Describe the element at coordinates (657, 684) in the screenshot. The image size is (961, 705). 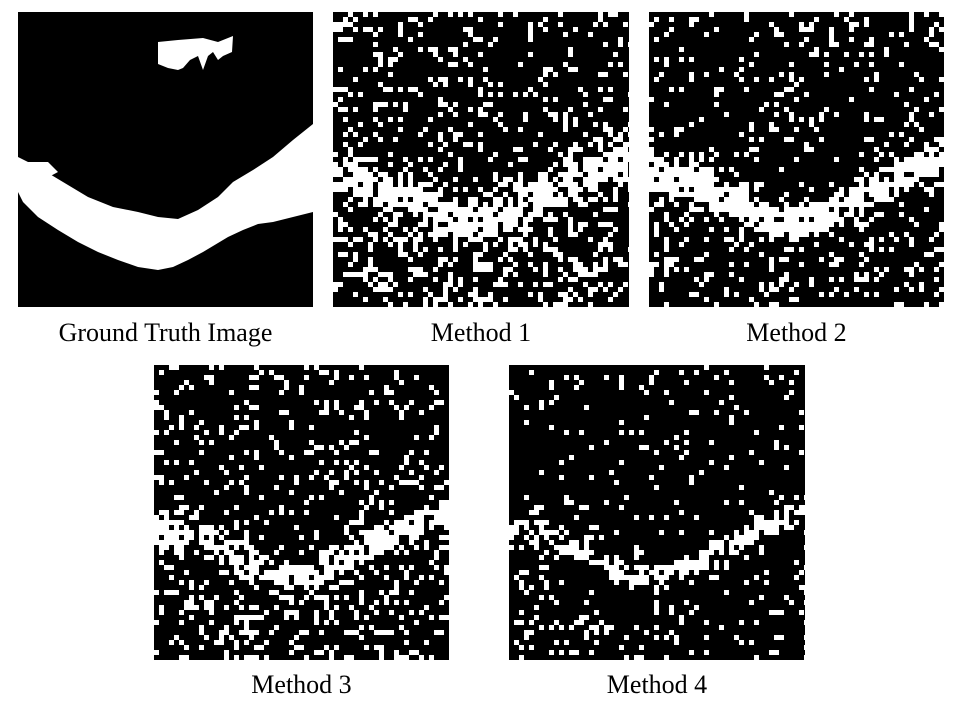
I see `method-4-caption: Method 4` at that location.